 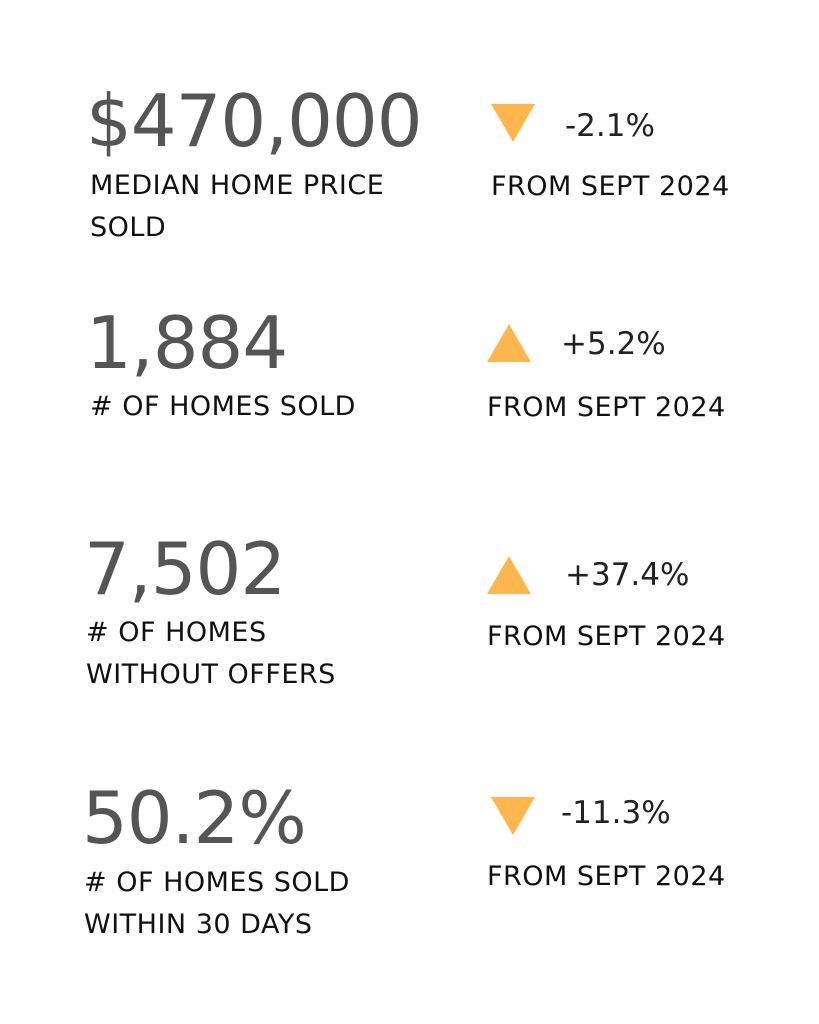 What do you see at coordinates (194, 818) in the screenshot?
I see `sold-within-30-days-value: 50.2%` at bounding box center [194, 818].